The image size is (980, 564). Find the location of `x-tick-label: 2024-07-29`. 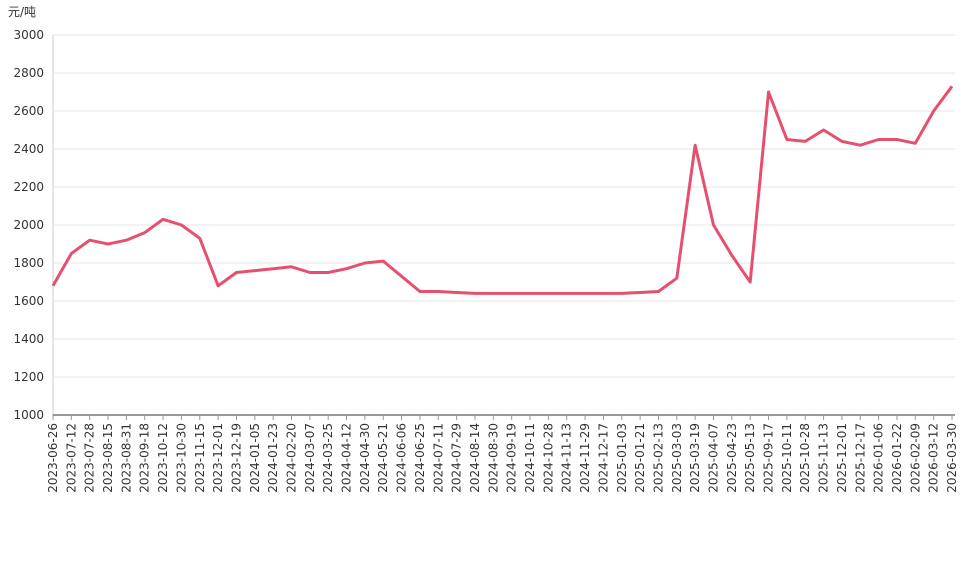

x-tick-label: 2024-07-29 is located at coordinates (457, 458).